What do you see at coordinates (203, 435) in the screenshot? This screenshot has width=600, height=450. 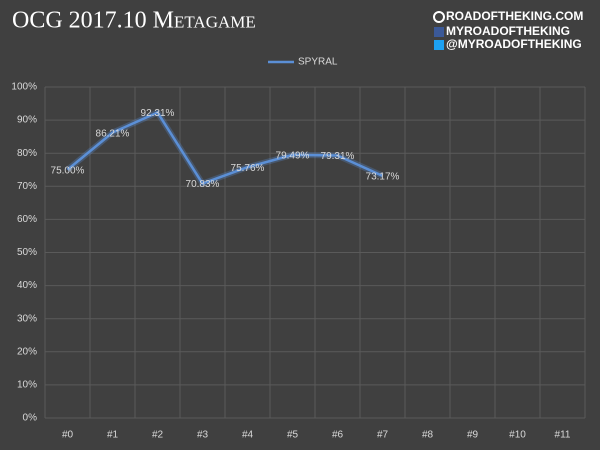 I see `x-tick-label: #3` at bounding box center [203, 435].